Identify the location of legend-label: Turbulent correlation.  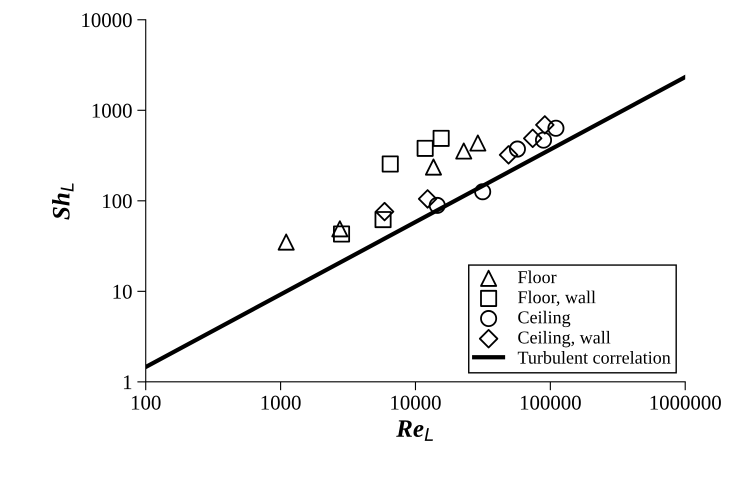
(594, 357).